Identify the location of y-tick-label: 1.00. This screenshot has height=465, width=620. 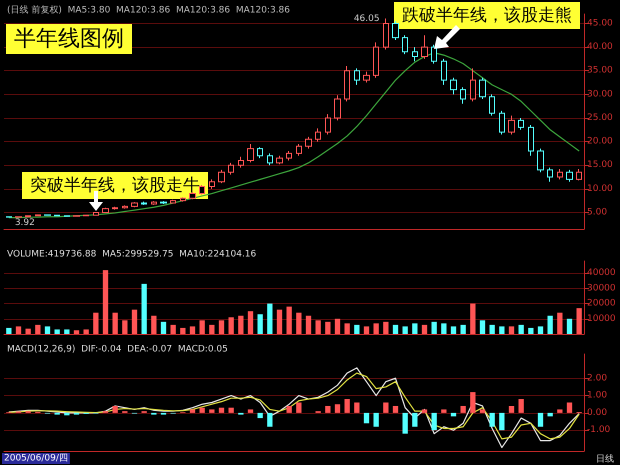
(597, 395).